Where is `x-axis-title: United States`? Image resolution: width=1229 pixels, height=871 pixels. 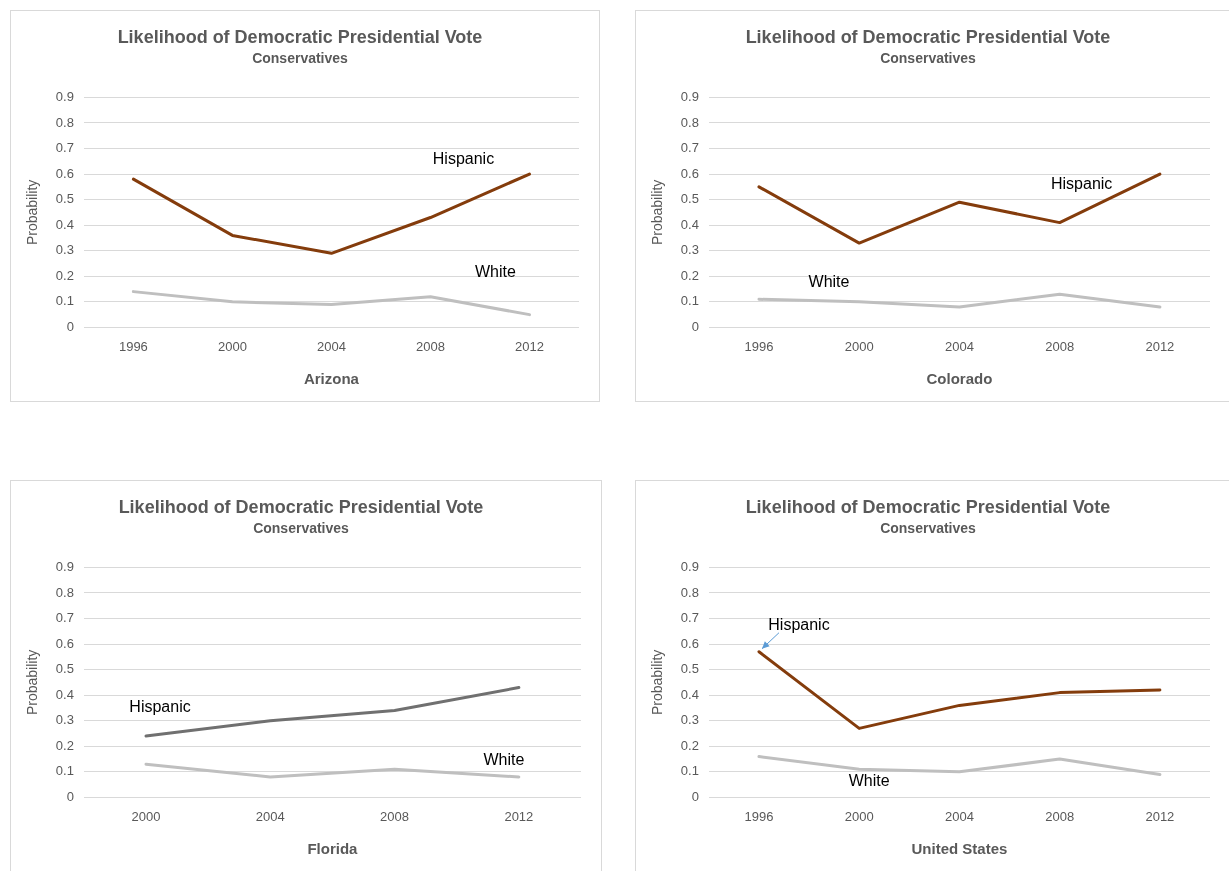
x-axis-title: United States is located at coordinates (959, 849).